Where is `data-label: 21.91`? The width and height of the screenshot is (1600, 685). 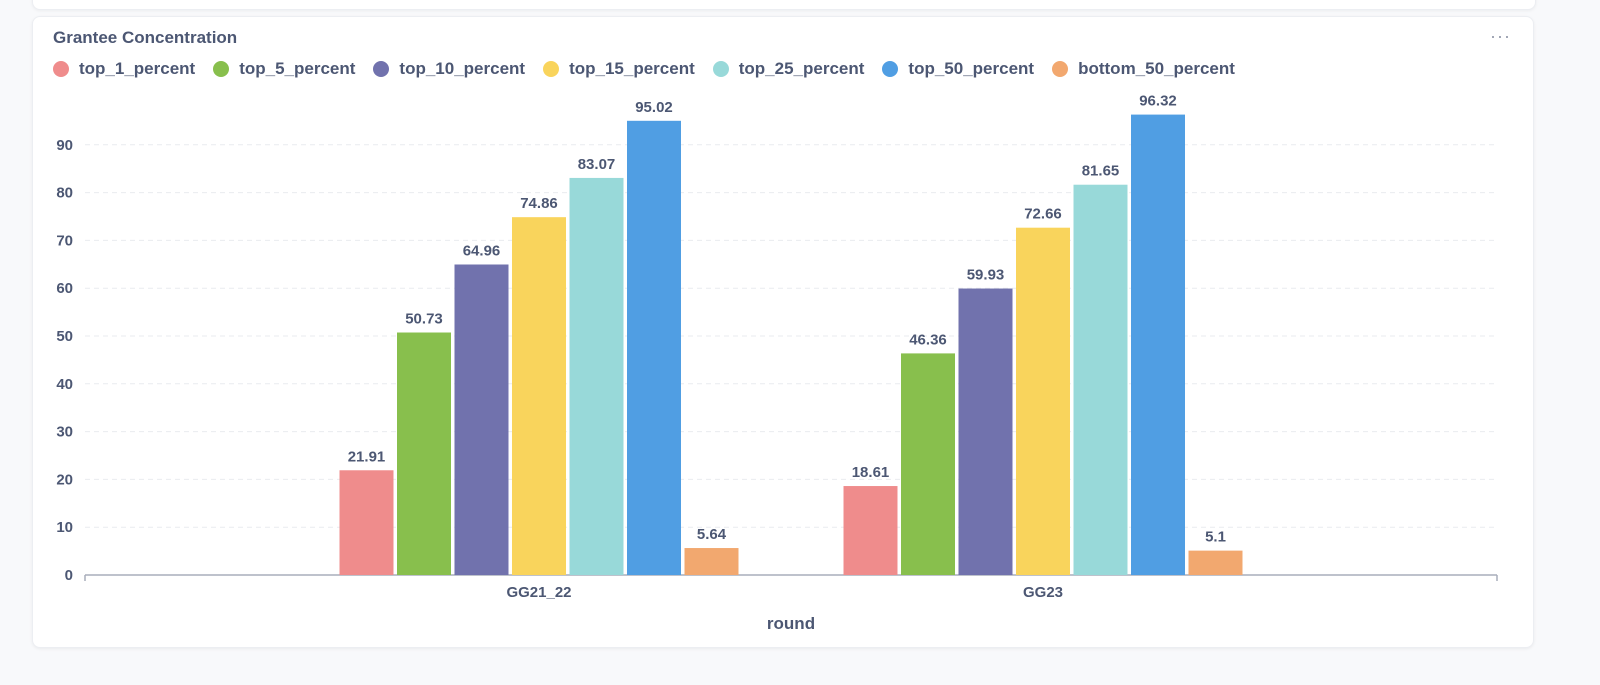
data-label: 21.91 is located at coordinates (367, 456).